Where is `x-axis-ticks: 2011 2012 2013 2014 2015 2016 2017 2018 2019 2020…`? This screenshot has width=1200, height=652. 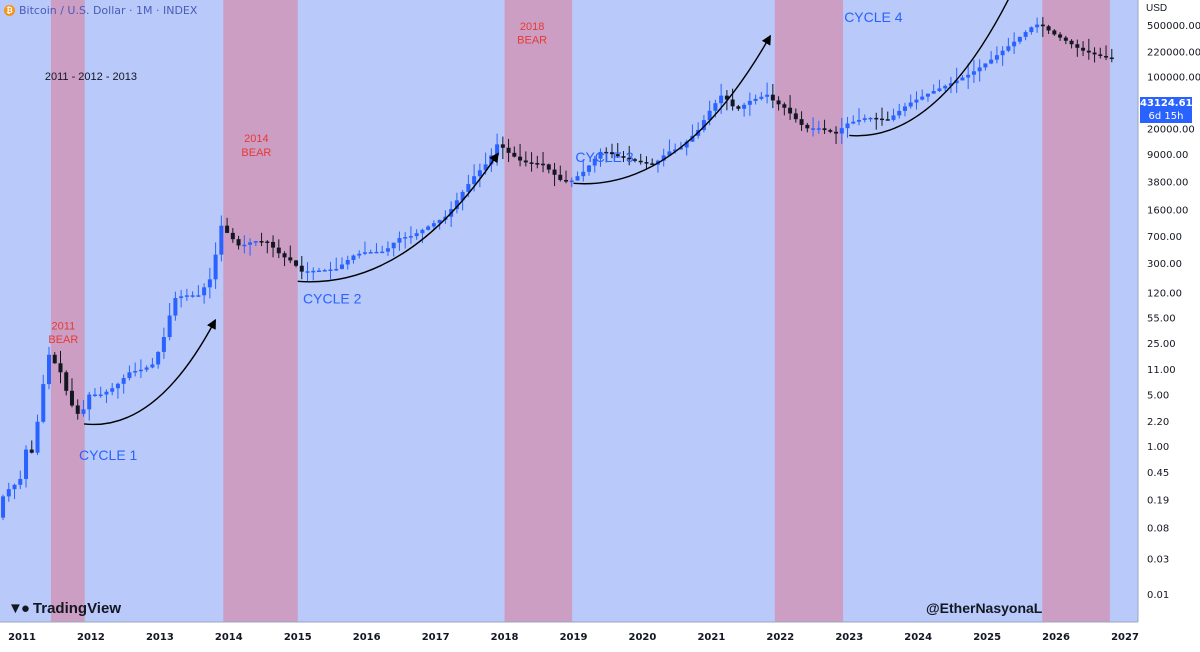 x-axis-ticks: 2011 2012 2013 2014 2015 2016 2017 2018 2019 2020… is located at coordinates (573, 637).